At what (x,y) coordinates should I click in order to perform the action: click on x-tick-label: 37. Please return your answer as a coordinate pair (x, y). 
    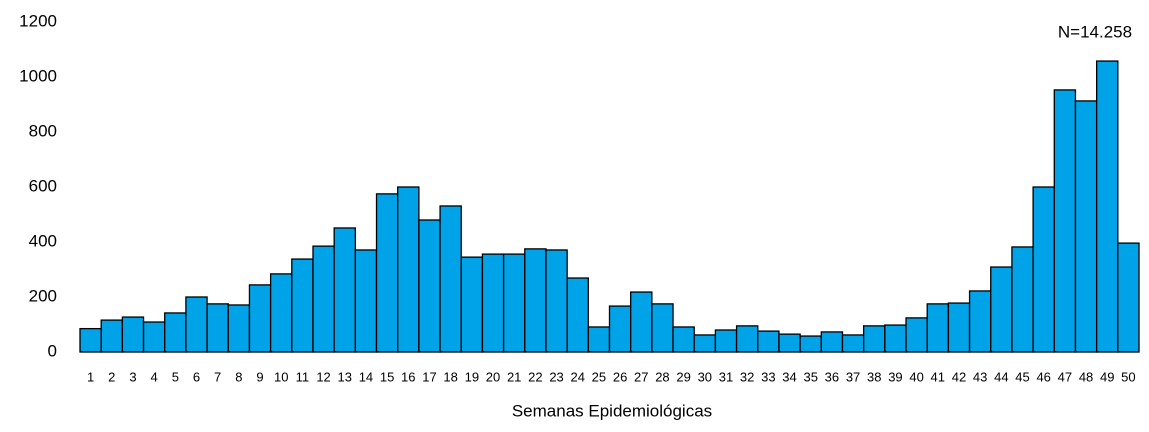
    Looking at the image, I should click on (853, 376).